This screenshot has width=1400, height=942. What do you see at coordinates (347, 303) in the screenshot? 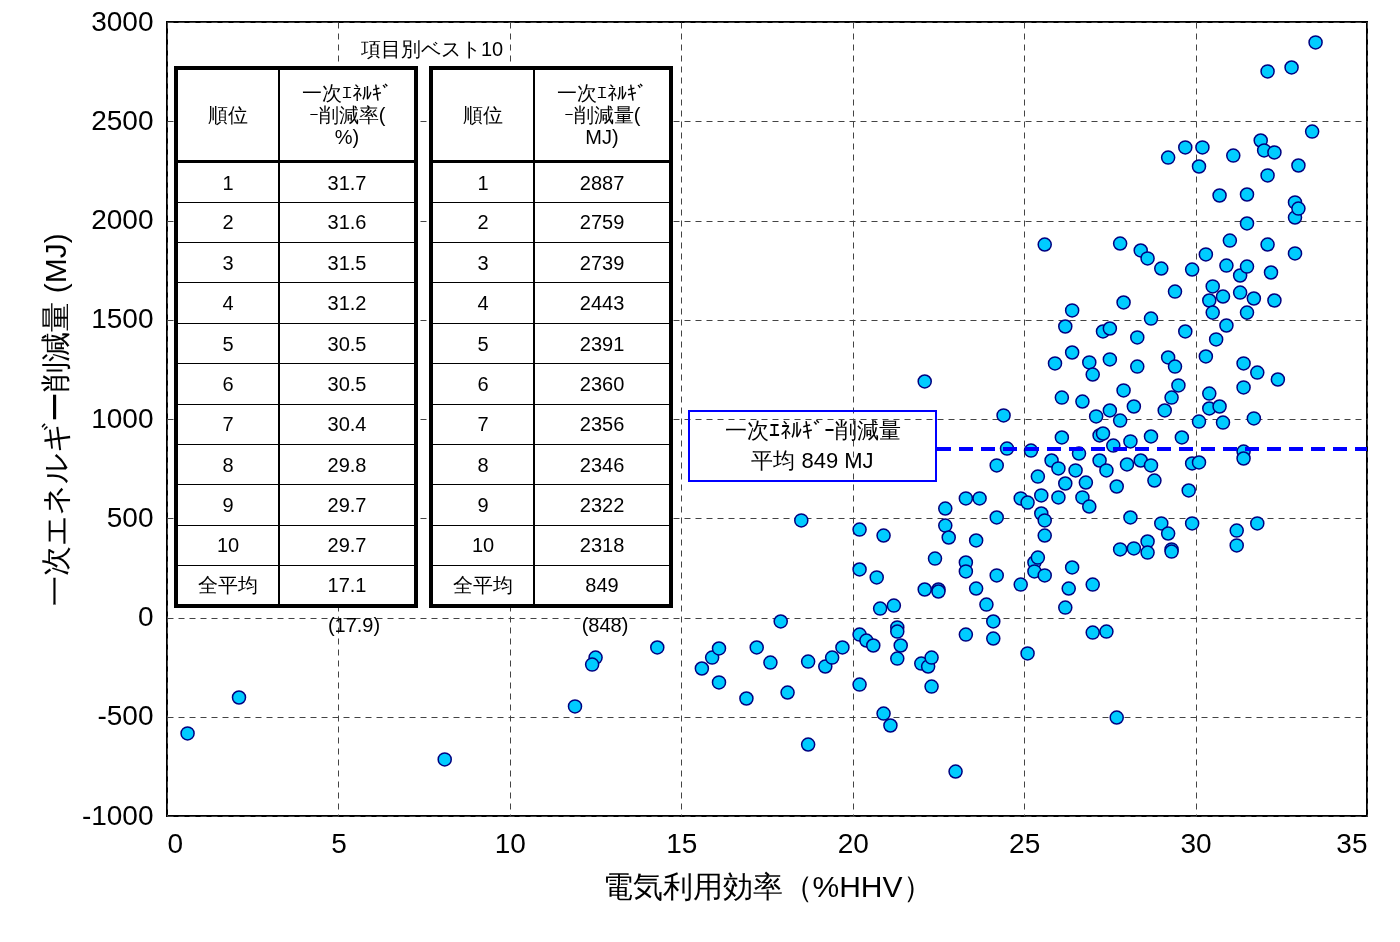
I see `annotation: 31.2` at bounding box center [347, 303].